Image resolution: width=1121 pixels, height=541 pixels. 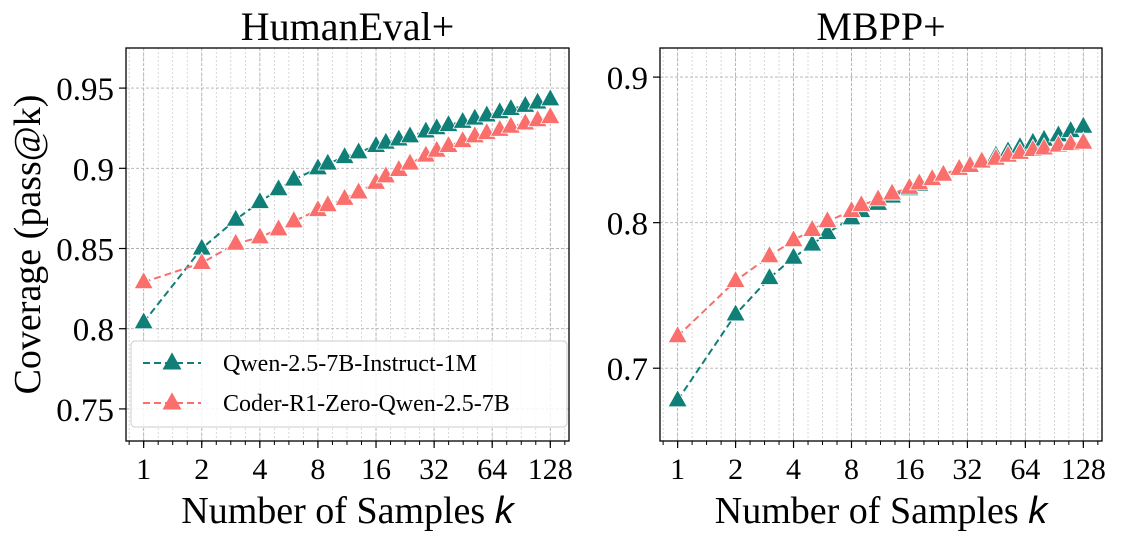 What do you see at coordinates (880, 26) in the screenshot?
I see `chart-title: MBPP+` at bounding box center [880, 26].